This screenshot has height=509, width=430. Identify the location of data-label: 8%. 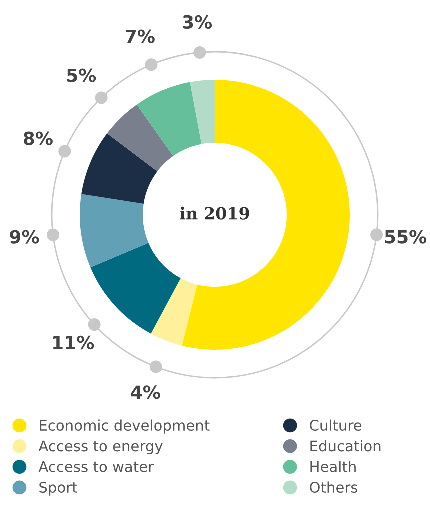
(38, 139).